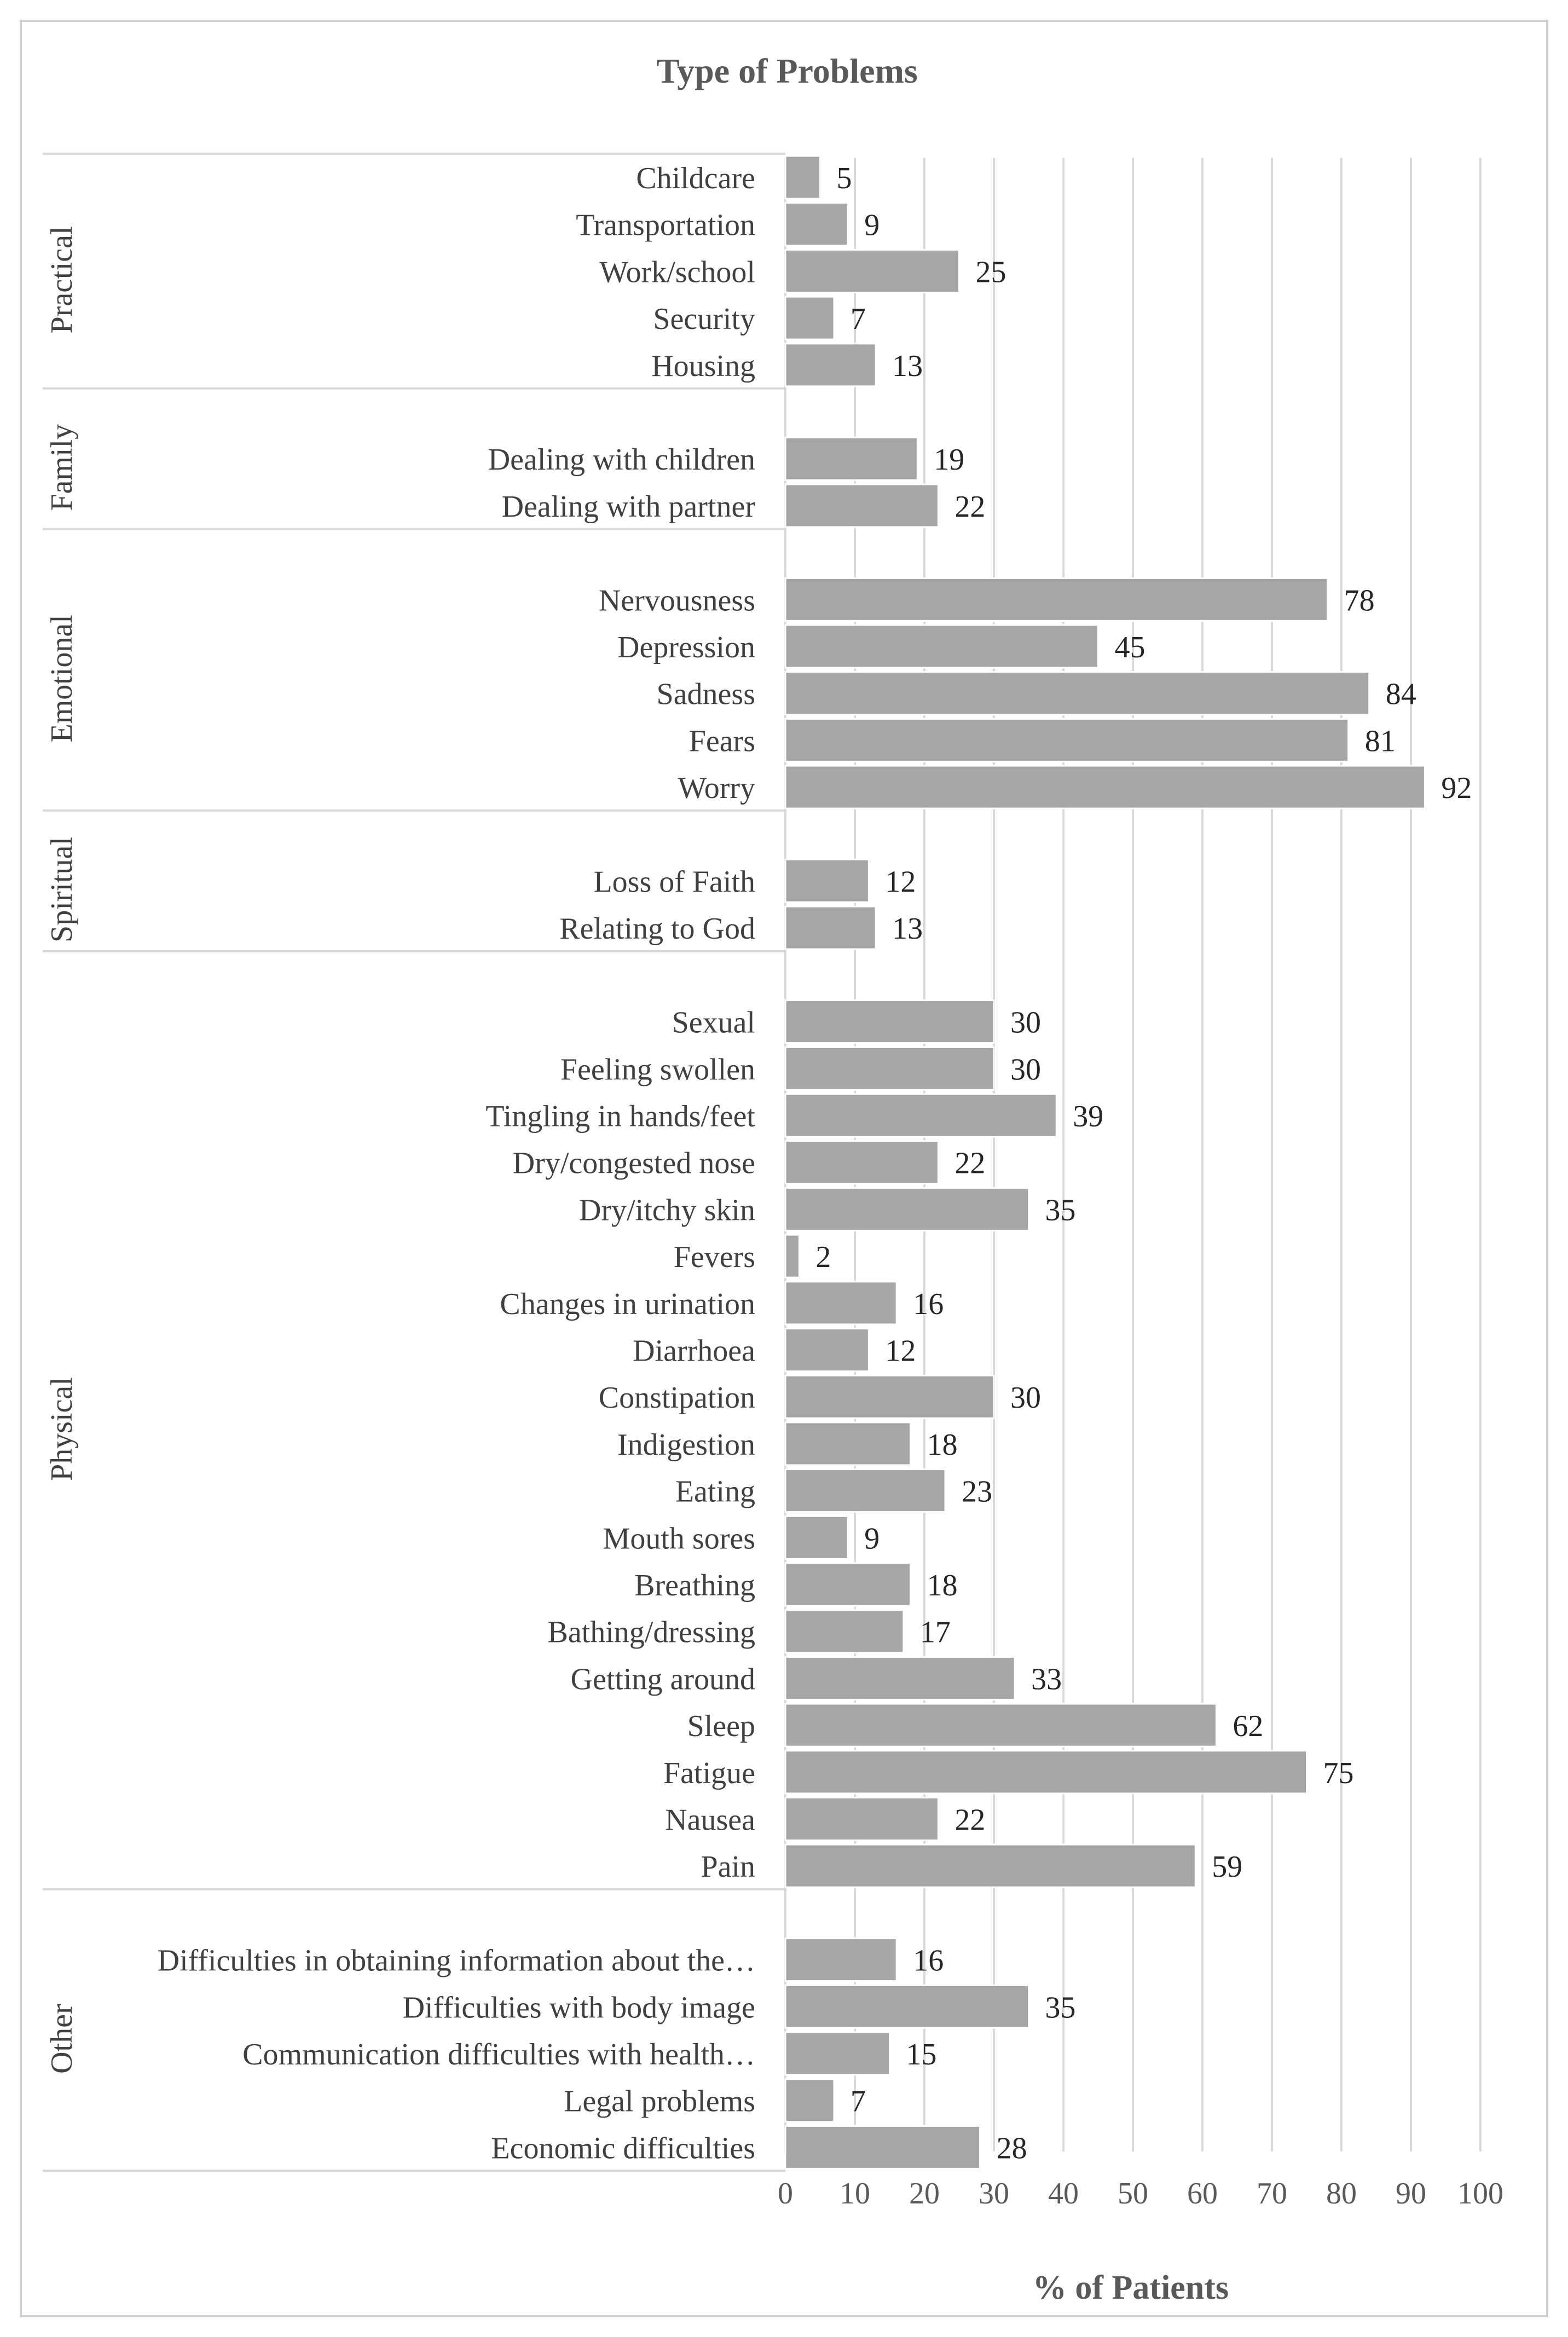  What do you see at coordinates (627, 1304) in the screenshot?
I see `category-label: Changes in urination` at bounding box center [627, 1304].